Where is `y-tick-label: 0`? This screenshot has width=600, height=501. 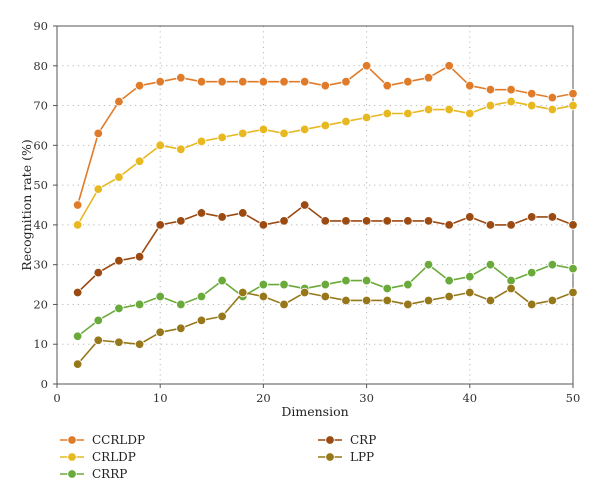
y-tick-label: 0 is located at coordinates (44, 384).